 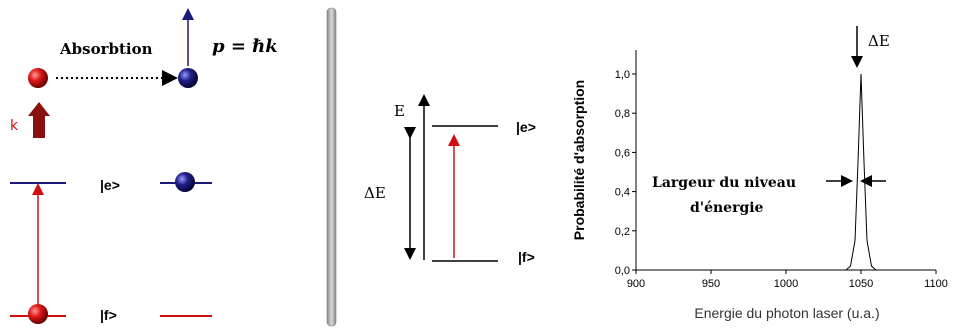 I want to click on absorption-label: Absorbtion, so click(x=106, y=49).